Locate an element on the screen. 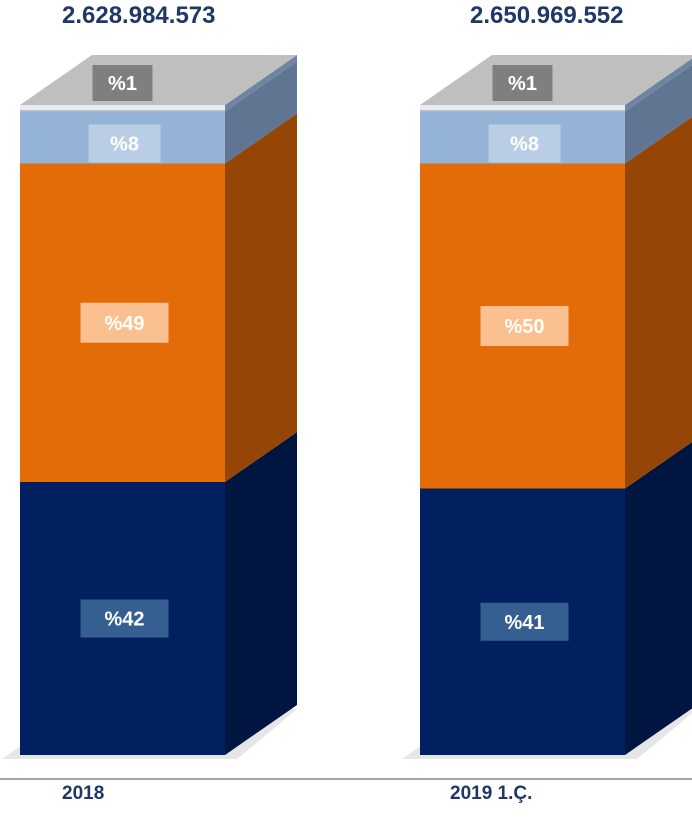 The height and width of the screenshot is (839, 692). bar-total-2018: 2.628.984.573 is located at coordinates (139, 15).